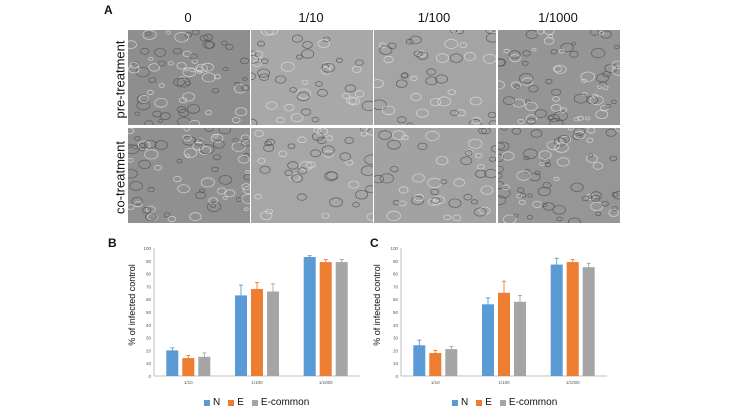 The height and width of the screenshot is (413, 734). I want to click on chart-b: 0 10 20 30 40 50 60 70 80 90 100 1/10 1/100 1/1000, so click(251, 319).